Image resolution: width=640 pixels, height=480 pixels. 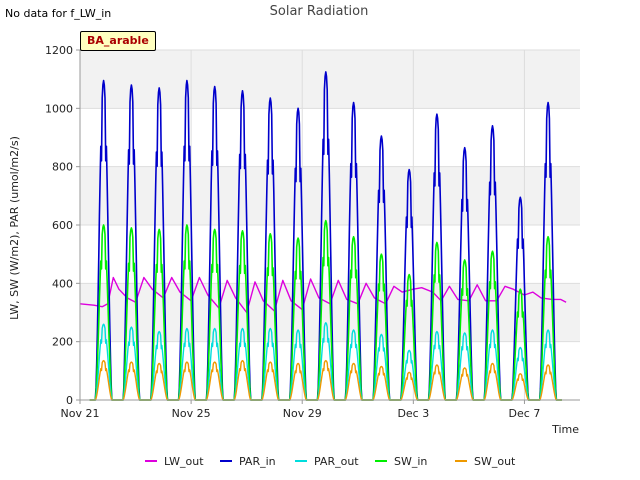 I want to click on legend-label: PAR_out, so click(x=336, y=461).